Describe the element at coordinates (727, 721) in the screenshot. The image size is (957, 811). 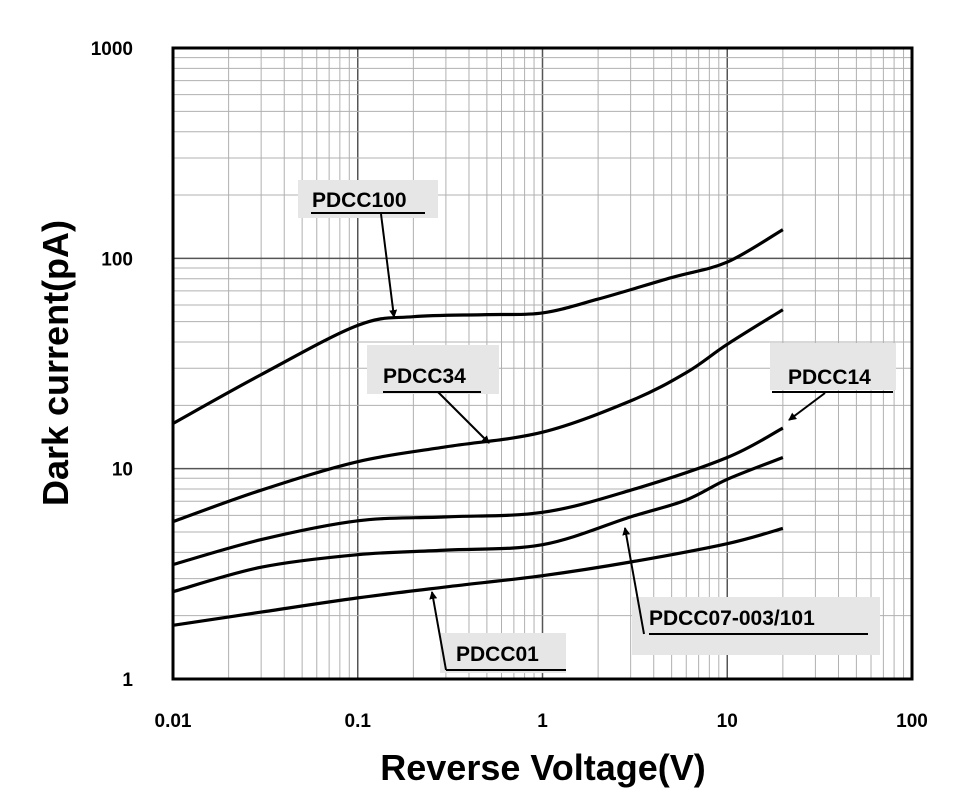
I see `x-tick-label: 10` at that location.